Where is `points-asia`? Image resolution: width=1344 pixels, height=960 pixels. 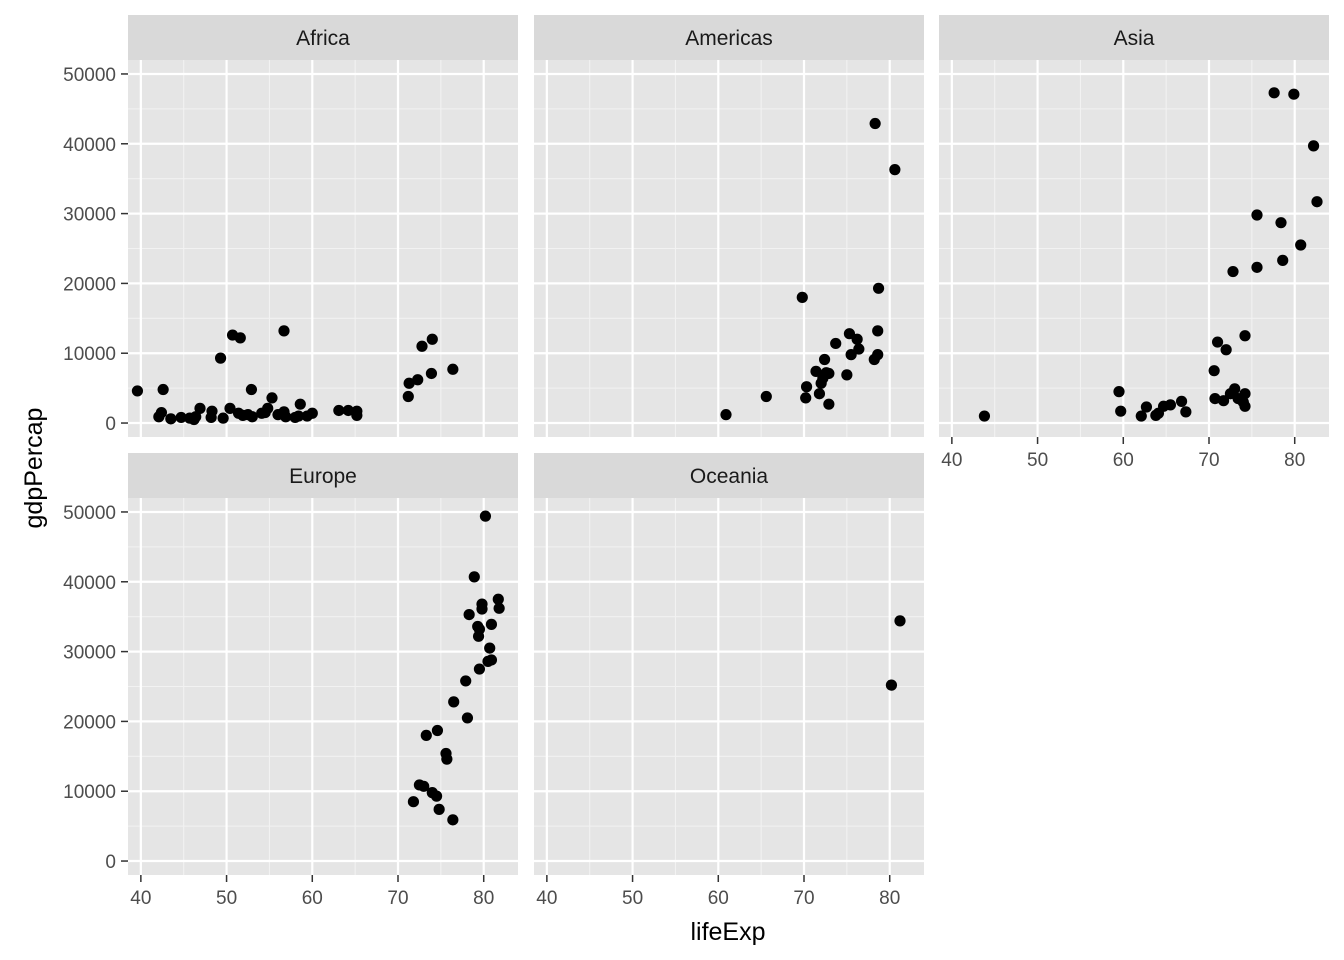
points-asia is located at coordinates (1150, 254).